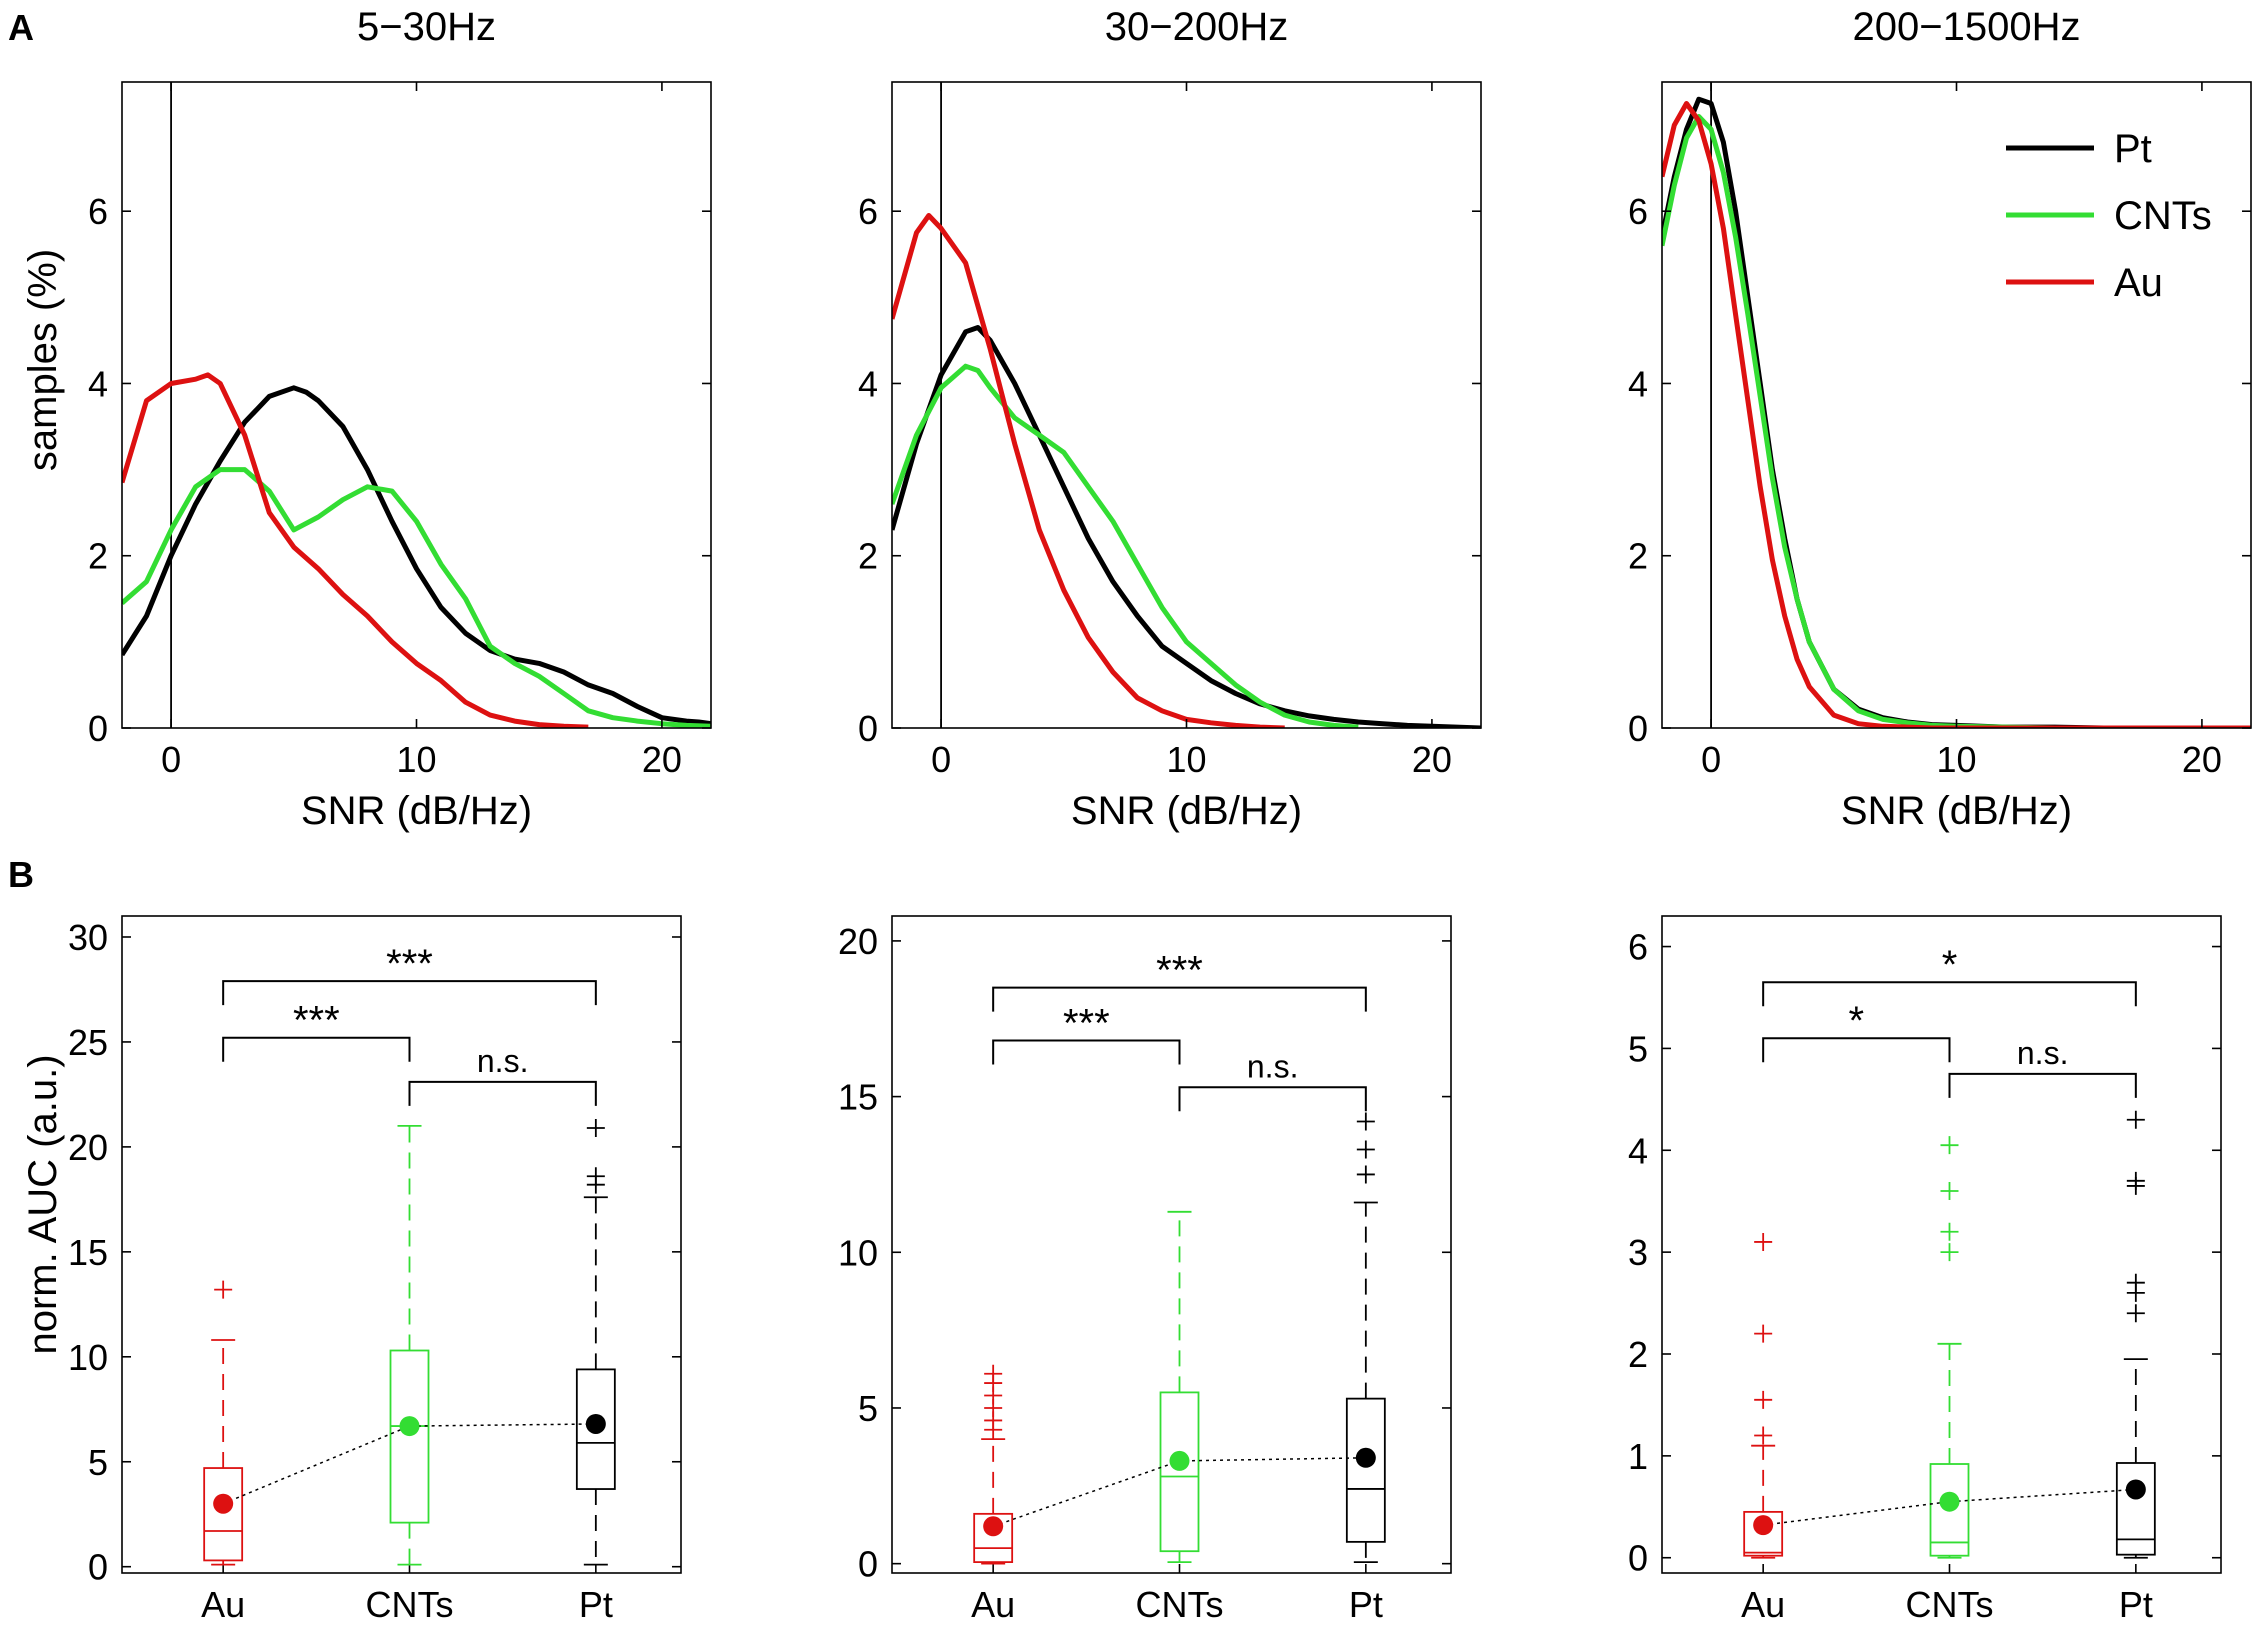  What do you see at coordinates (43, 1204) in the screenshot?
I see `y-axis-label: norm. AUC (a.u.)` at bounding box center [43, 1204].